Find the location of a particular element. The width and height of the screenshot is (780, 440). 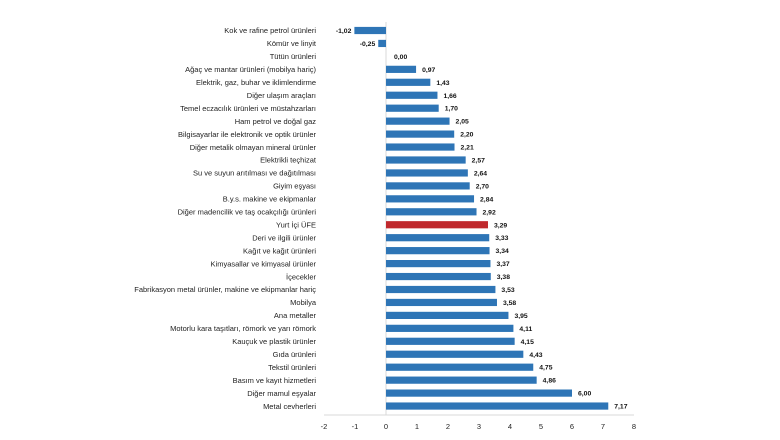

x-tick-label: 7 is located at coordinates (603, 426).